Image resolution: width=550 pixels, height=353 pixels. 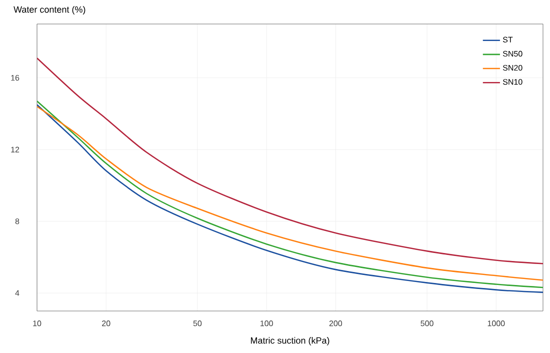 I want to click on legend-label: SN10, so click(x=512, y=82).